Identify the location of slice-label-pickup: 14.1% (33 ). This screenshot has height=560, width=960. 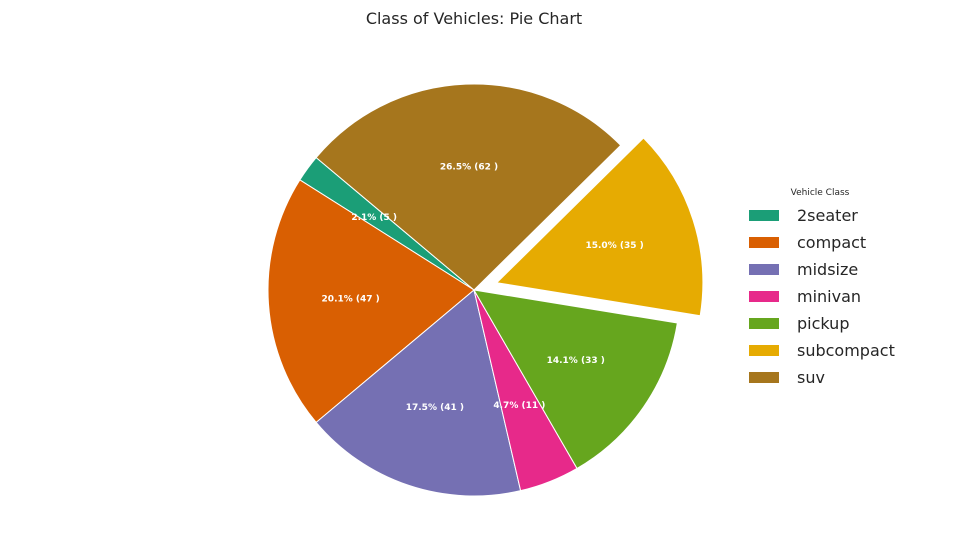
(576, 361).